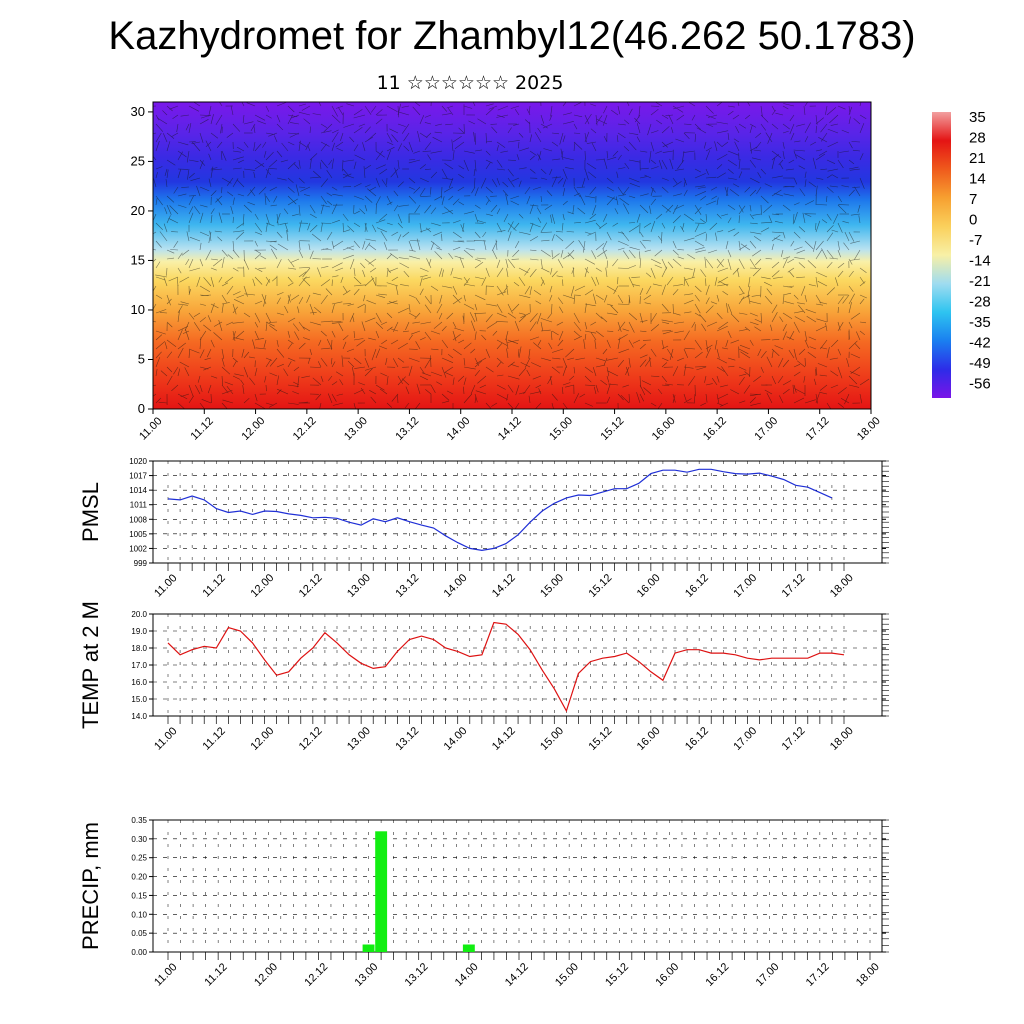  What do you see at coordinates (139, 895) in the screenshot?
I see `y-tick-label: 0.15` at bounding box center [139, 895].